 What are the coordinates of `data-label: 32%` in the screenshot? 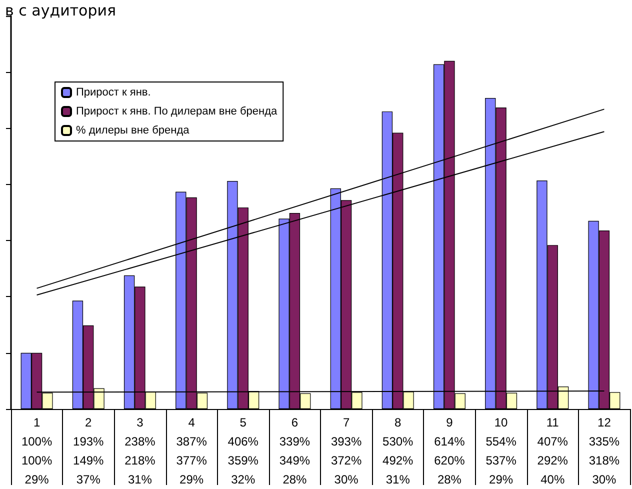 It's located at (243, 479).